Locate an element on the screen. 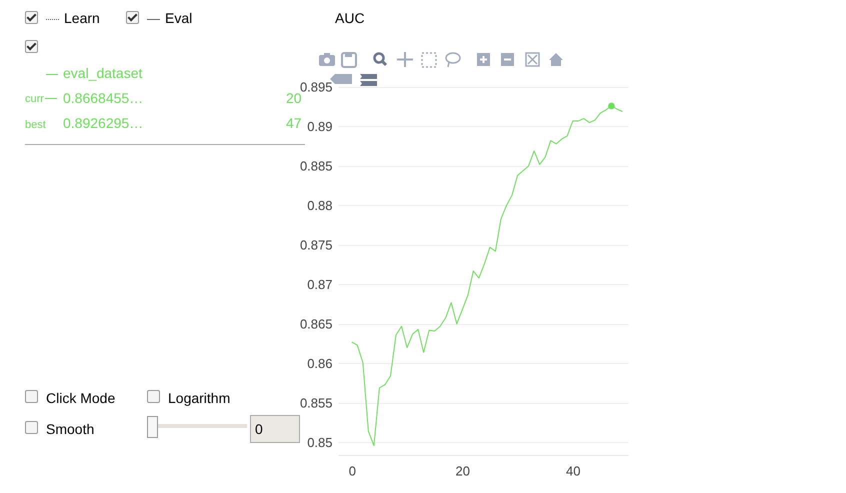 The image size is (846, 493). number-field: 0 is located at coordinates (275, 429).